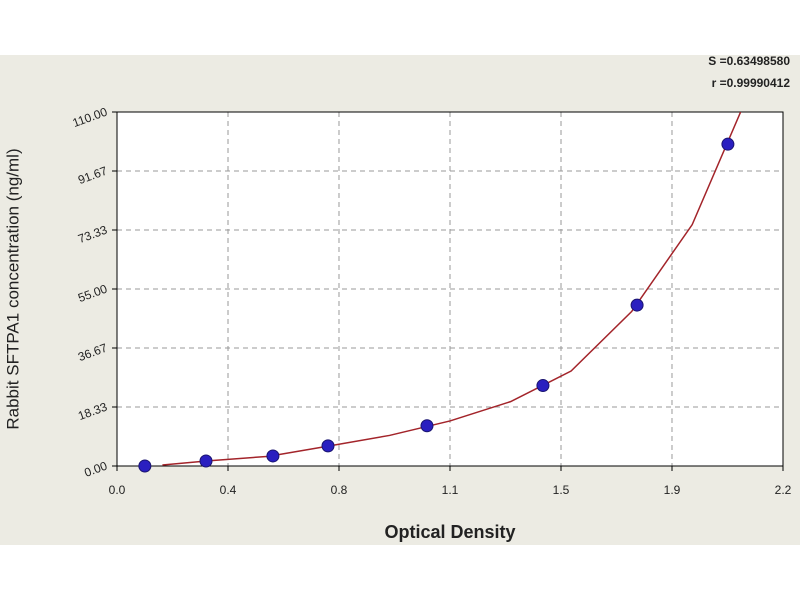  I want to click on x-axis-label: Optical Density, so click(449, 532).